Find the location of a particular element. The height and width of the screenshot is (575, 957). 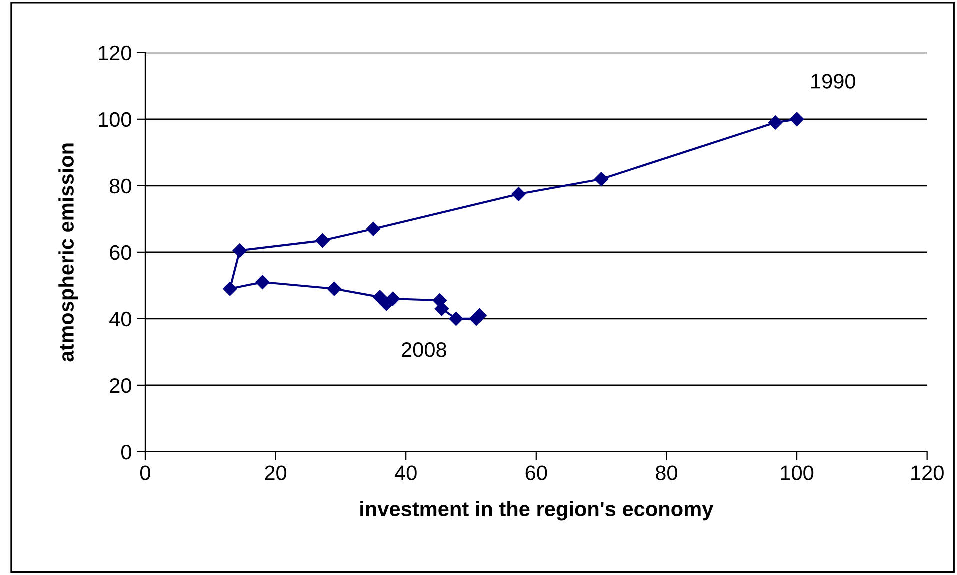

annotation: 2008 is located at coordinates (424, 350).